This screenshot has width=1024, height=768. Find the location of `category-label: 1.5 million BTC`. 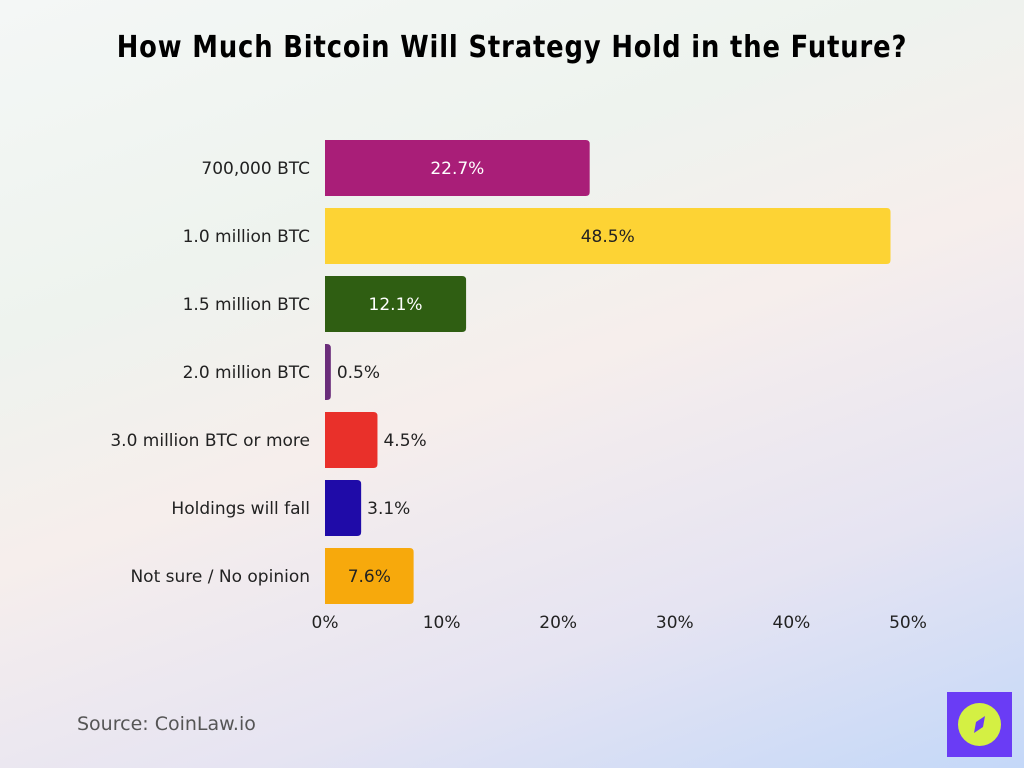

category-label: 1.5 million BTC is located at coordinates (246, 305).